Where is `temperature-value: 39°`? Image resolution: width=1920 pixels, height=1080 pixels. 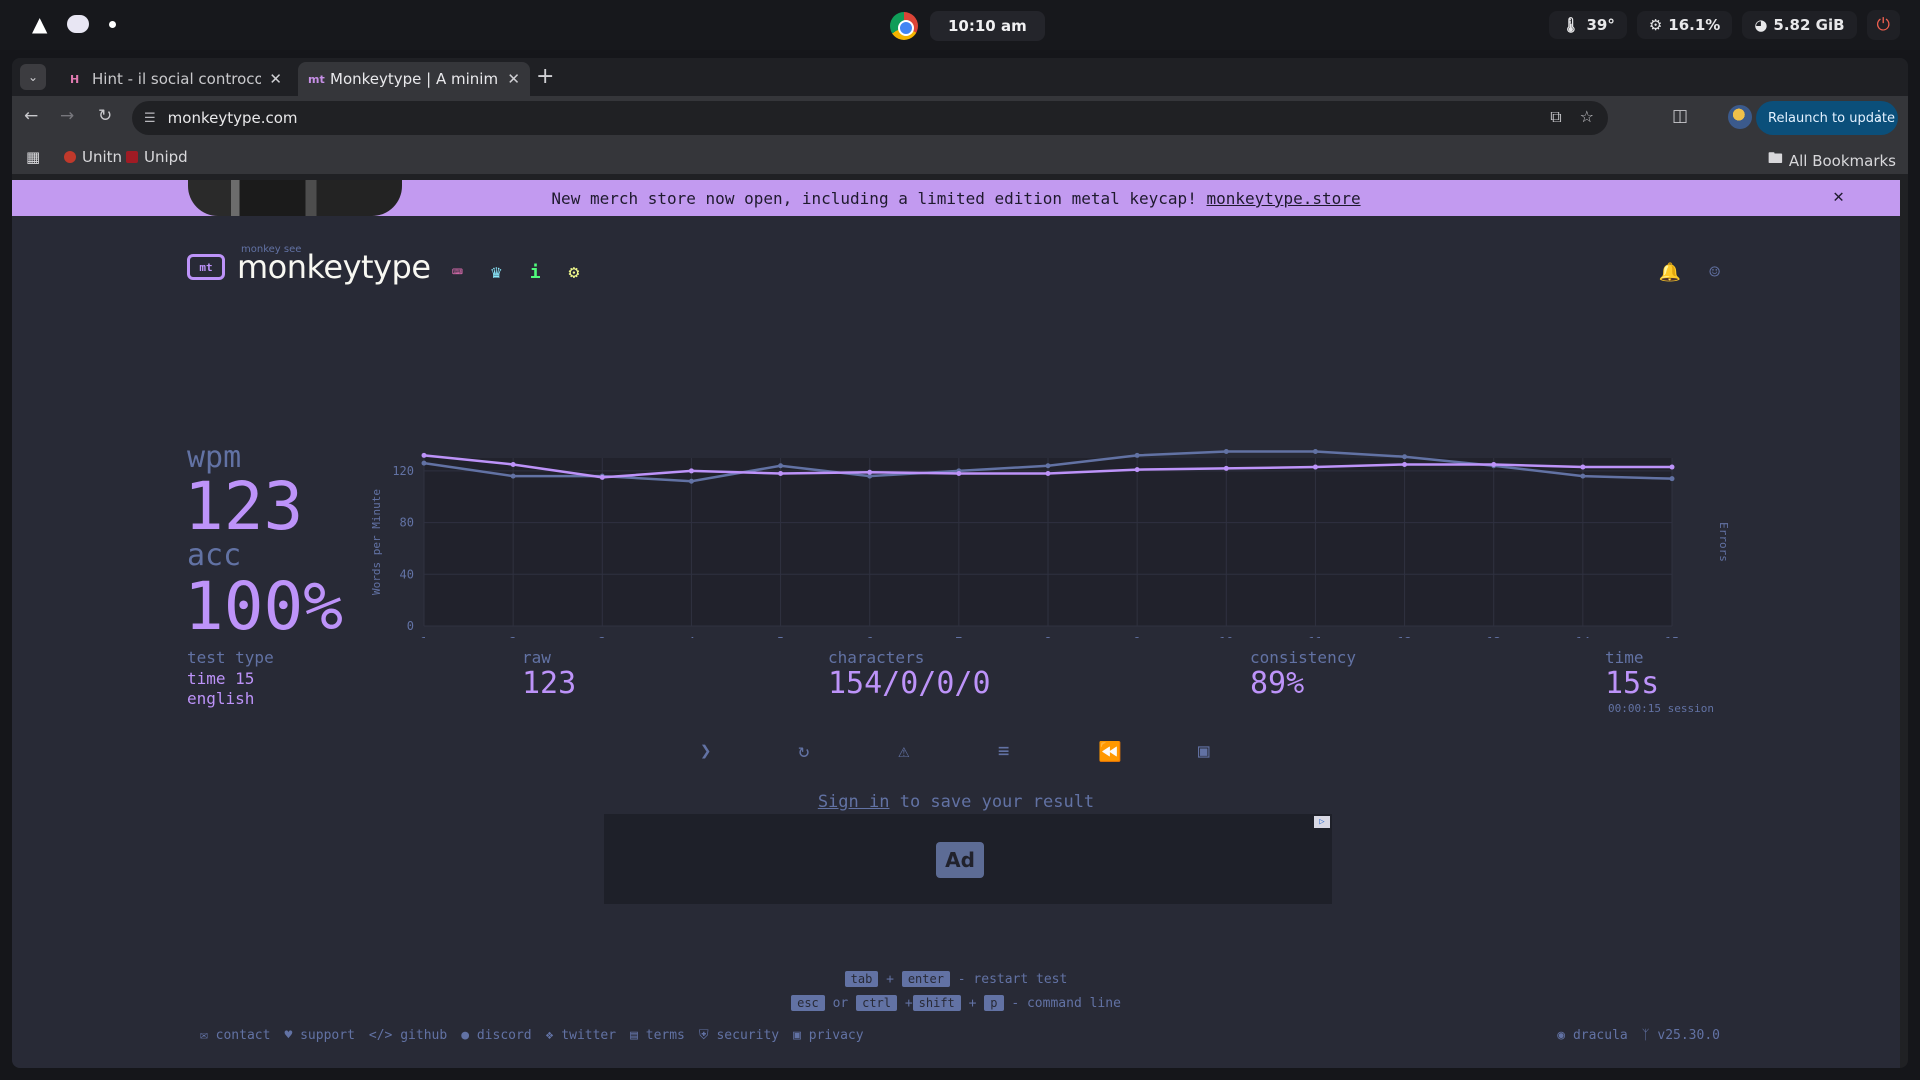
temperature-value: 39° is located at coordinates (1600, 25).